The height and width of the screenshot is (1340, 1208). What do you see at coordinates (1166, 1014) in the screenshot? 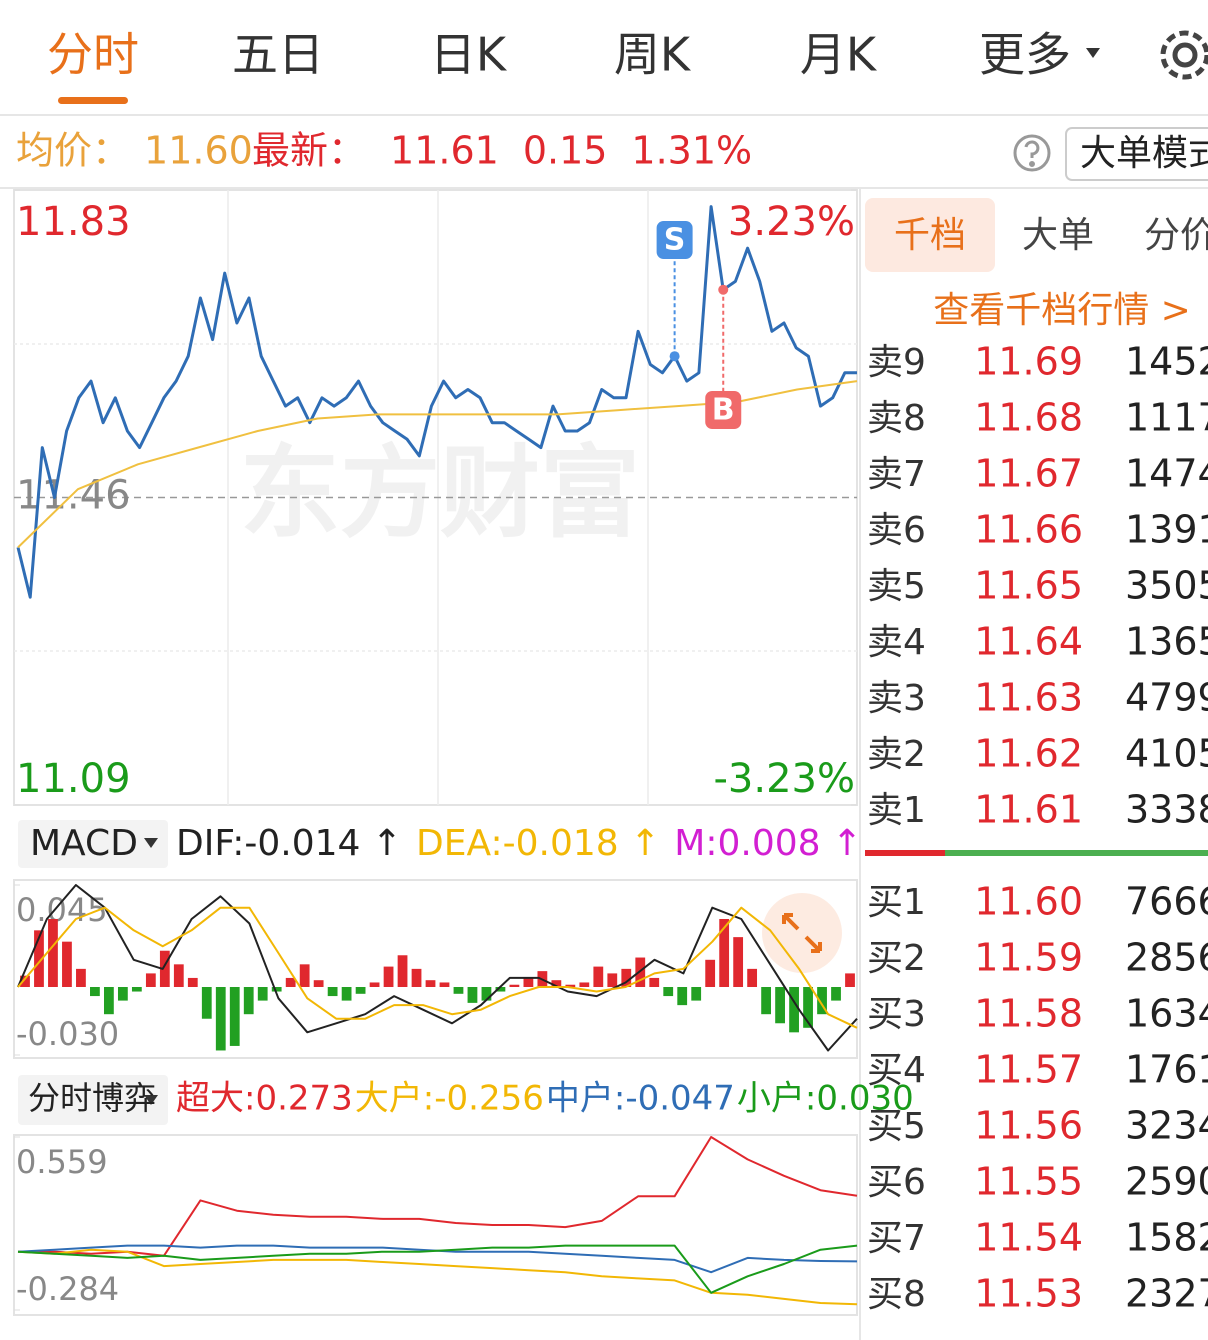
I see `book-volume: 1634` at bounding box center [1166, 1014].